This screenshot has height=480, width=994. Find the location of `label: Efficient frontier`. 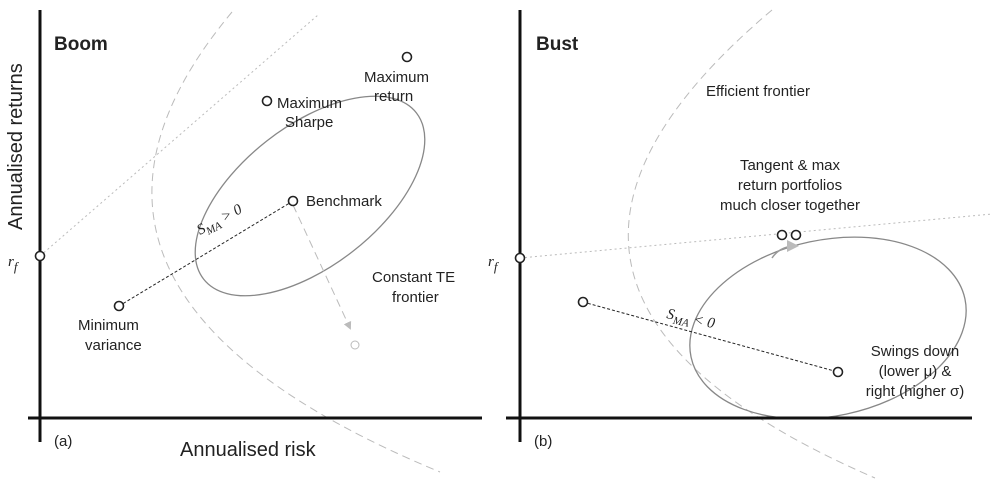

label: Efficient frontier is located at coordinates (758, 91).